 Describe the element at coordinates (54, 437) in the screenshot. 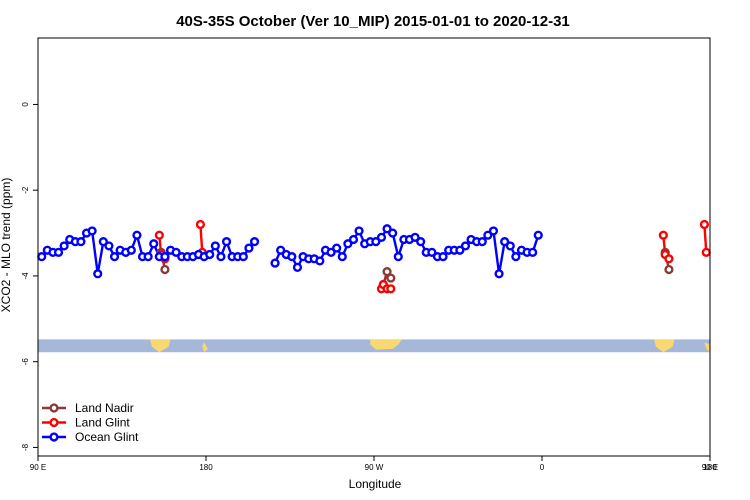

I see `legend-marker-ocean-glint` at that location.